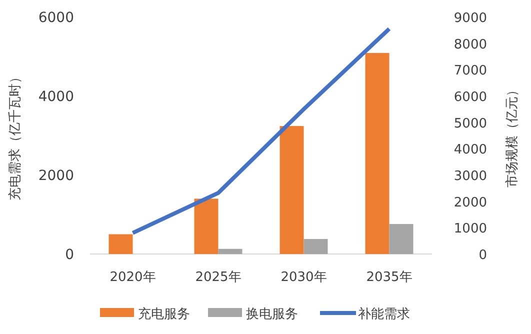 Image resolution: width=531 pixels, height=334 pixels. I want to click on y2-tick-label: 3000, so click(470, 176).